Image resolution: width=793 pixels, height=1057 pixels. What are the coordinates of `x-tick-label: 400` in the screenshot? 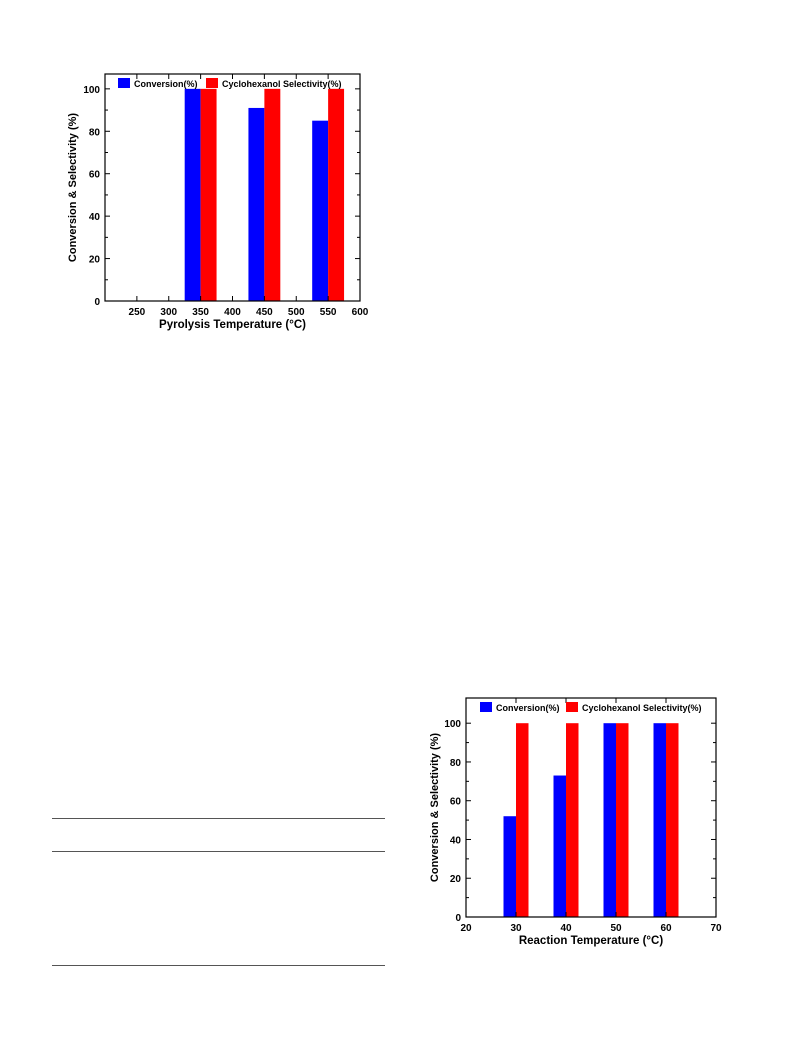 It's located at (232, 312).